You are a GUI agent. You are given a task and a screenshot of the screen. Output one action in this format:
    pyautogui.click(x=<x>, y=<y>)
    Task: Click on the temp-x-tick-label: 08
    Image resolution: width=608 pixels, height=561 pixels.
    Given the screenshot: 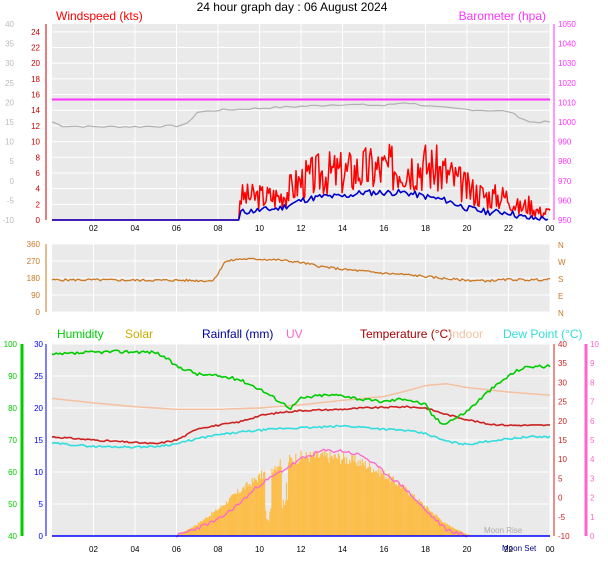 What is the action you would take?
    pyautogui.click(x=218, y=549)
    